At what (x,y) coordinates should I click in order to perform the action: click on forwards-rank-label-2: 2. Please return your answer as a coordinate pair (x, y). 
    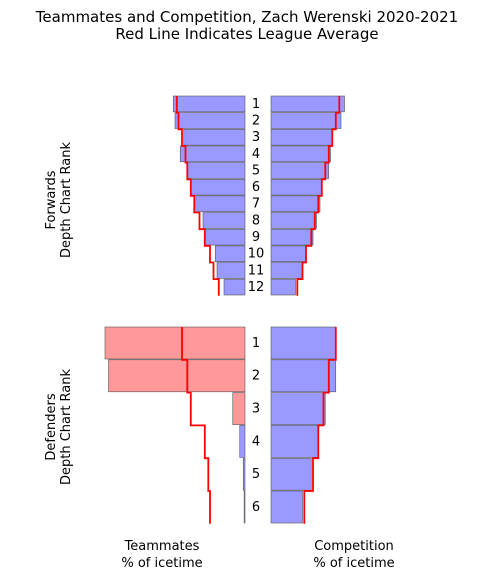
    Looking at the image, I should click on (256, 120).